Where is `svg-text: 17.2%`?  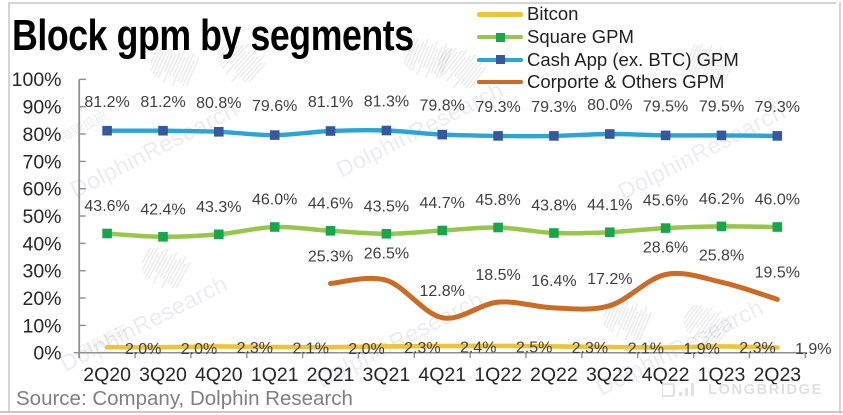 svg-text: 17.2% is located at coordinates (609, 279).